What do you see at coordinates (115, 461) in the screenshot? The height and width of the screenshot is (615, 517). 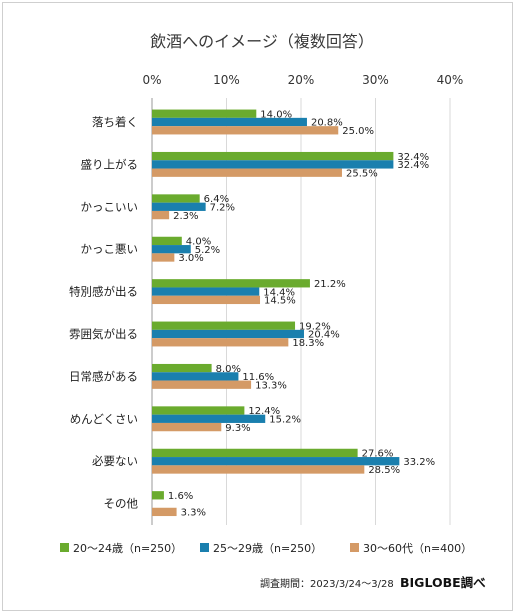 I see `category-label: 必要ない` at bounding box center [115, 461].